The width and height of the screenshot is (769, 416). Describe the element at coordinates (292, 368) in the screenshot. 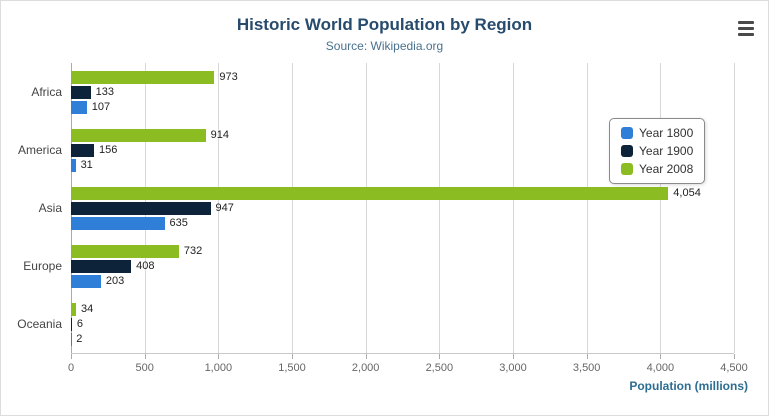

I see `x-tick-label: 1,500` at that location.